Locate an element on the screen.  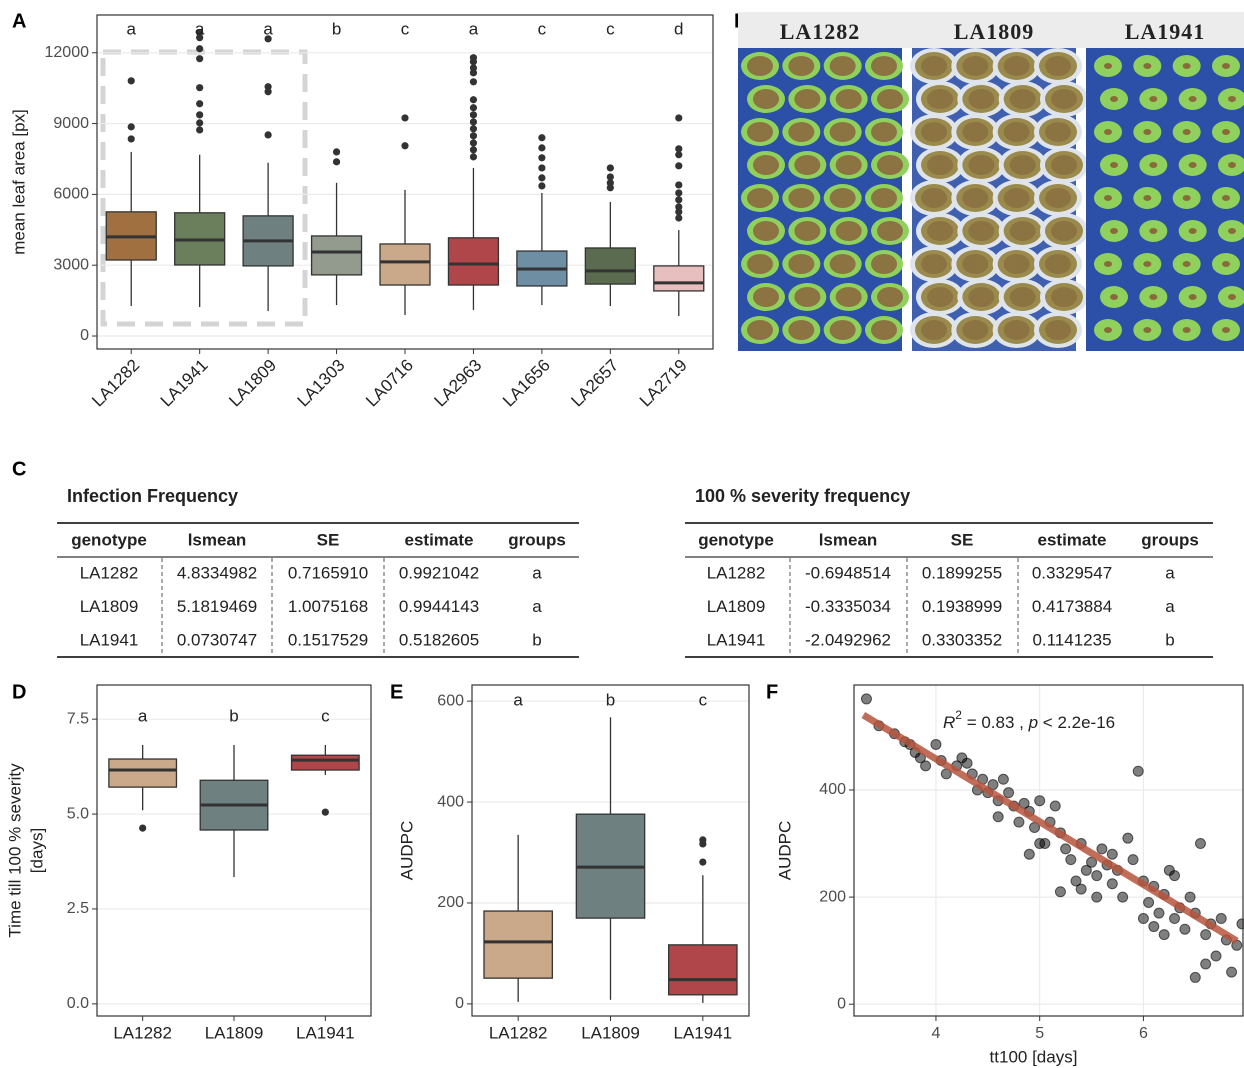
table-cell: -2.0492962 is located at coordinates (848, 639).